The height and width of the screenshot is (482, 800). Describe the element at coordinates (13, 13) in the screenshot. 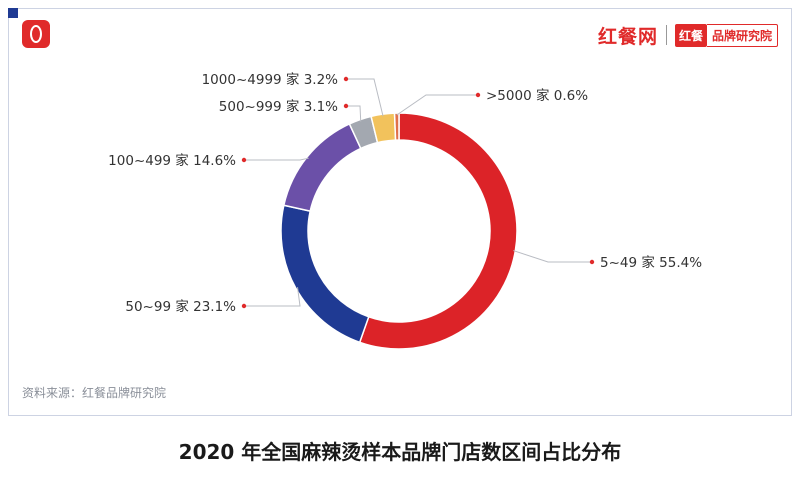

I see `corner-mark` at that location.